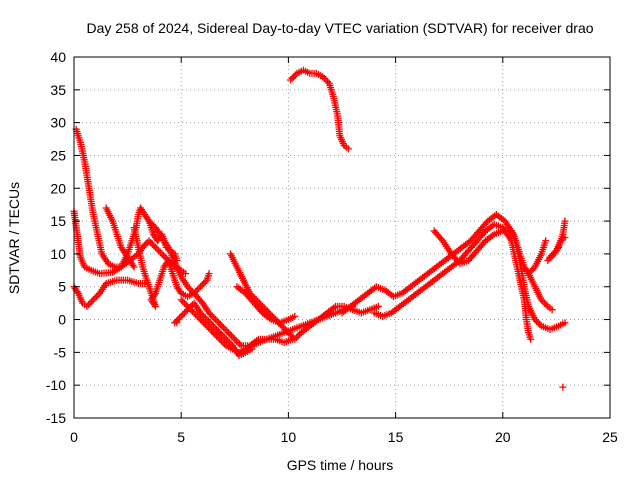 The width and height of the screenshot is (640, 480). Describe the element at coordinates (340, 465) in the screenshot. I see `x-axis-label: GPS time / hours` at that location.